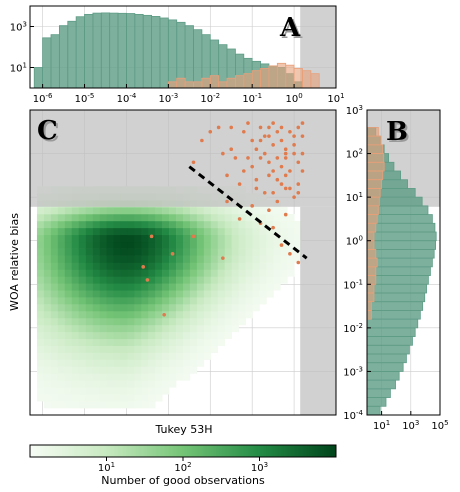 The width and height of the screenshot is (460, 492). What do you see at coordinates (354, 110) in the screenshot?
I see `panel-b-y-tick-label: 103` at bounding box center [354, 110].